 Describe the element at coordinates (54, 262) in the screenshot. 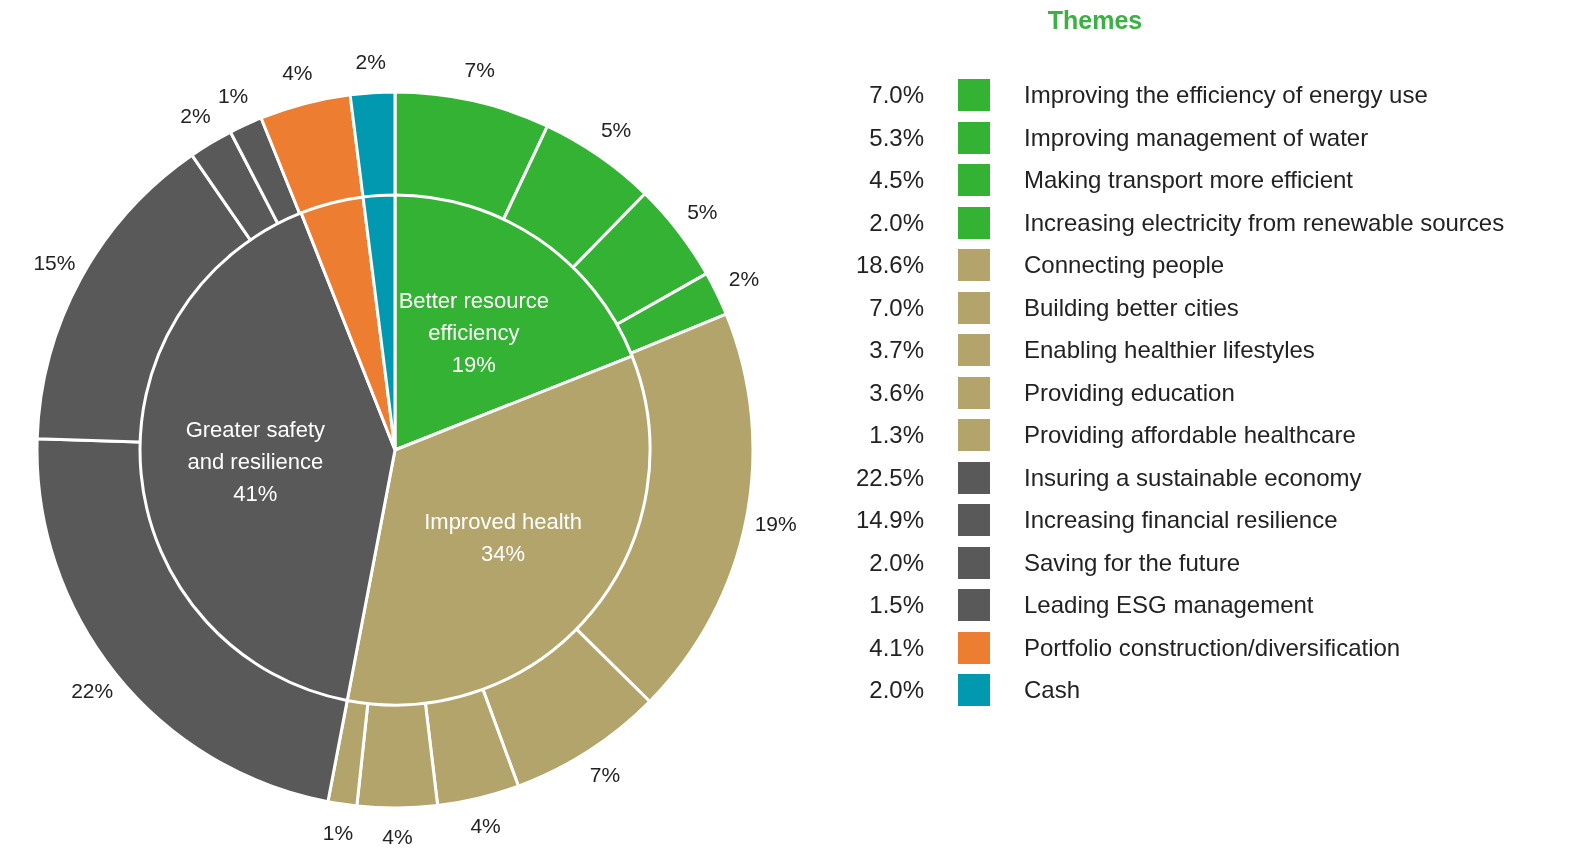

I see `data-label: 15%` at that location.